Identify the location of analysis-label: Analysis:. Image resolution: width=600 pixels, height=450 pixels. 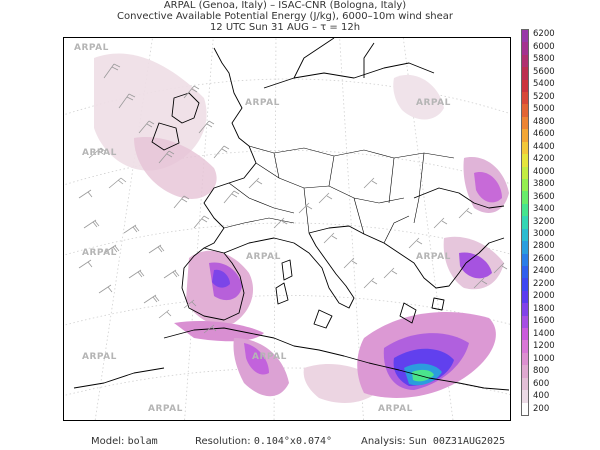
(383, 441).